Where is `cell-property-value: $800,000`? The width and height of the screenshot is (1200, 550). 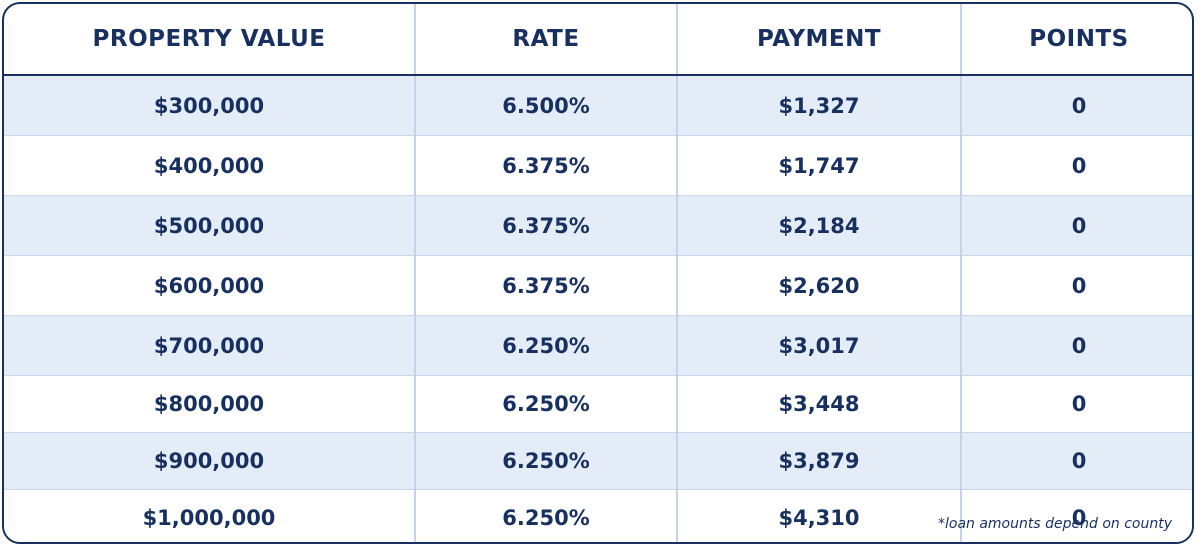
cell-property-value: $800,000 is located at coordinates (210, 404).